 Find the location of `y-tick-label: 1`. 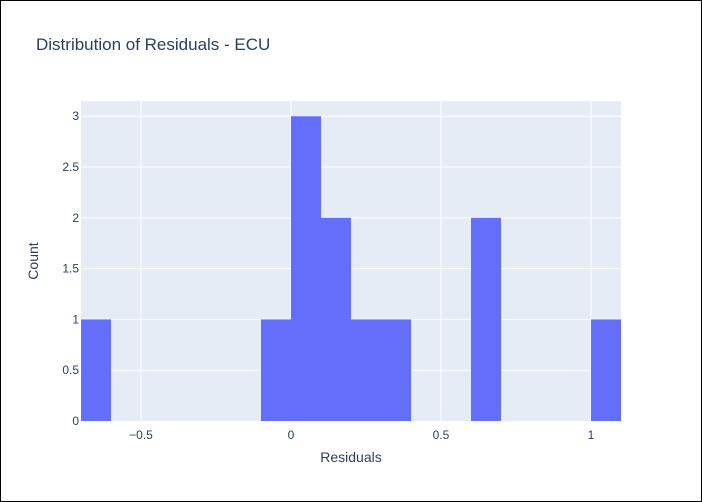

y-tick-label: 1 is located at coordinates (75, 319).